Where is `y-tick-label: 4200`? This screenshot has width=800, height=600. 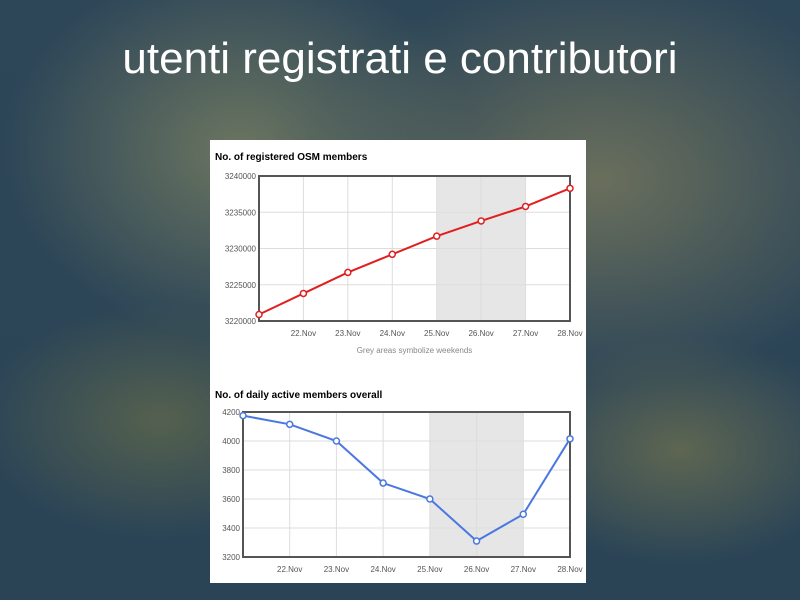
y-tick-label: 4200 is located at coordinates (231, 412).